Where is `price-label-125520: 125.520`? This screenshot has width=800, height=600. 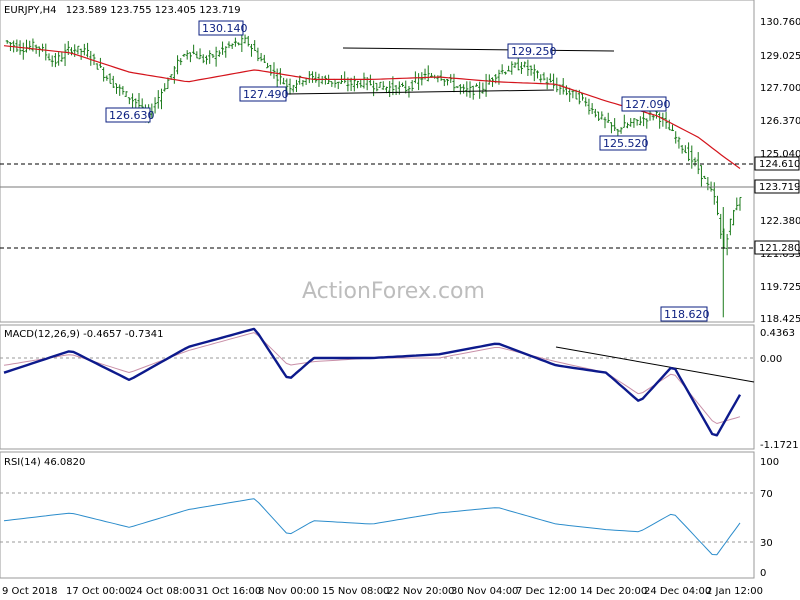
price-label-125520: 125.520 is located at coordinates (624, 143).